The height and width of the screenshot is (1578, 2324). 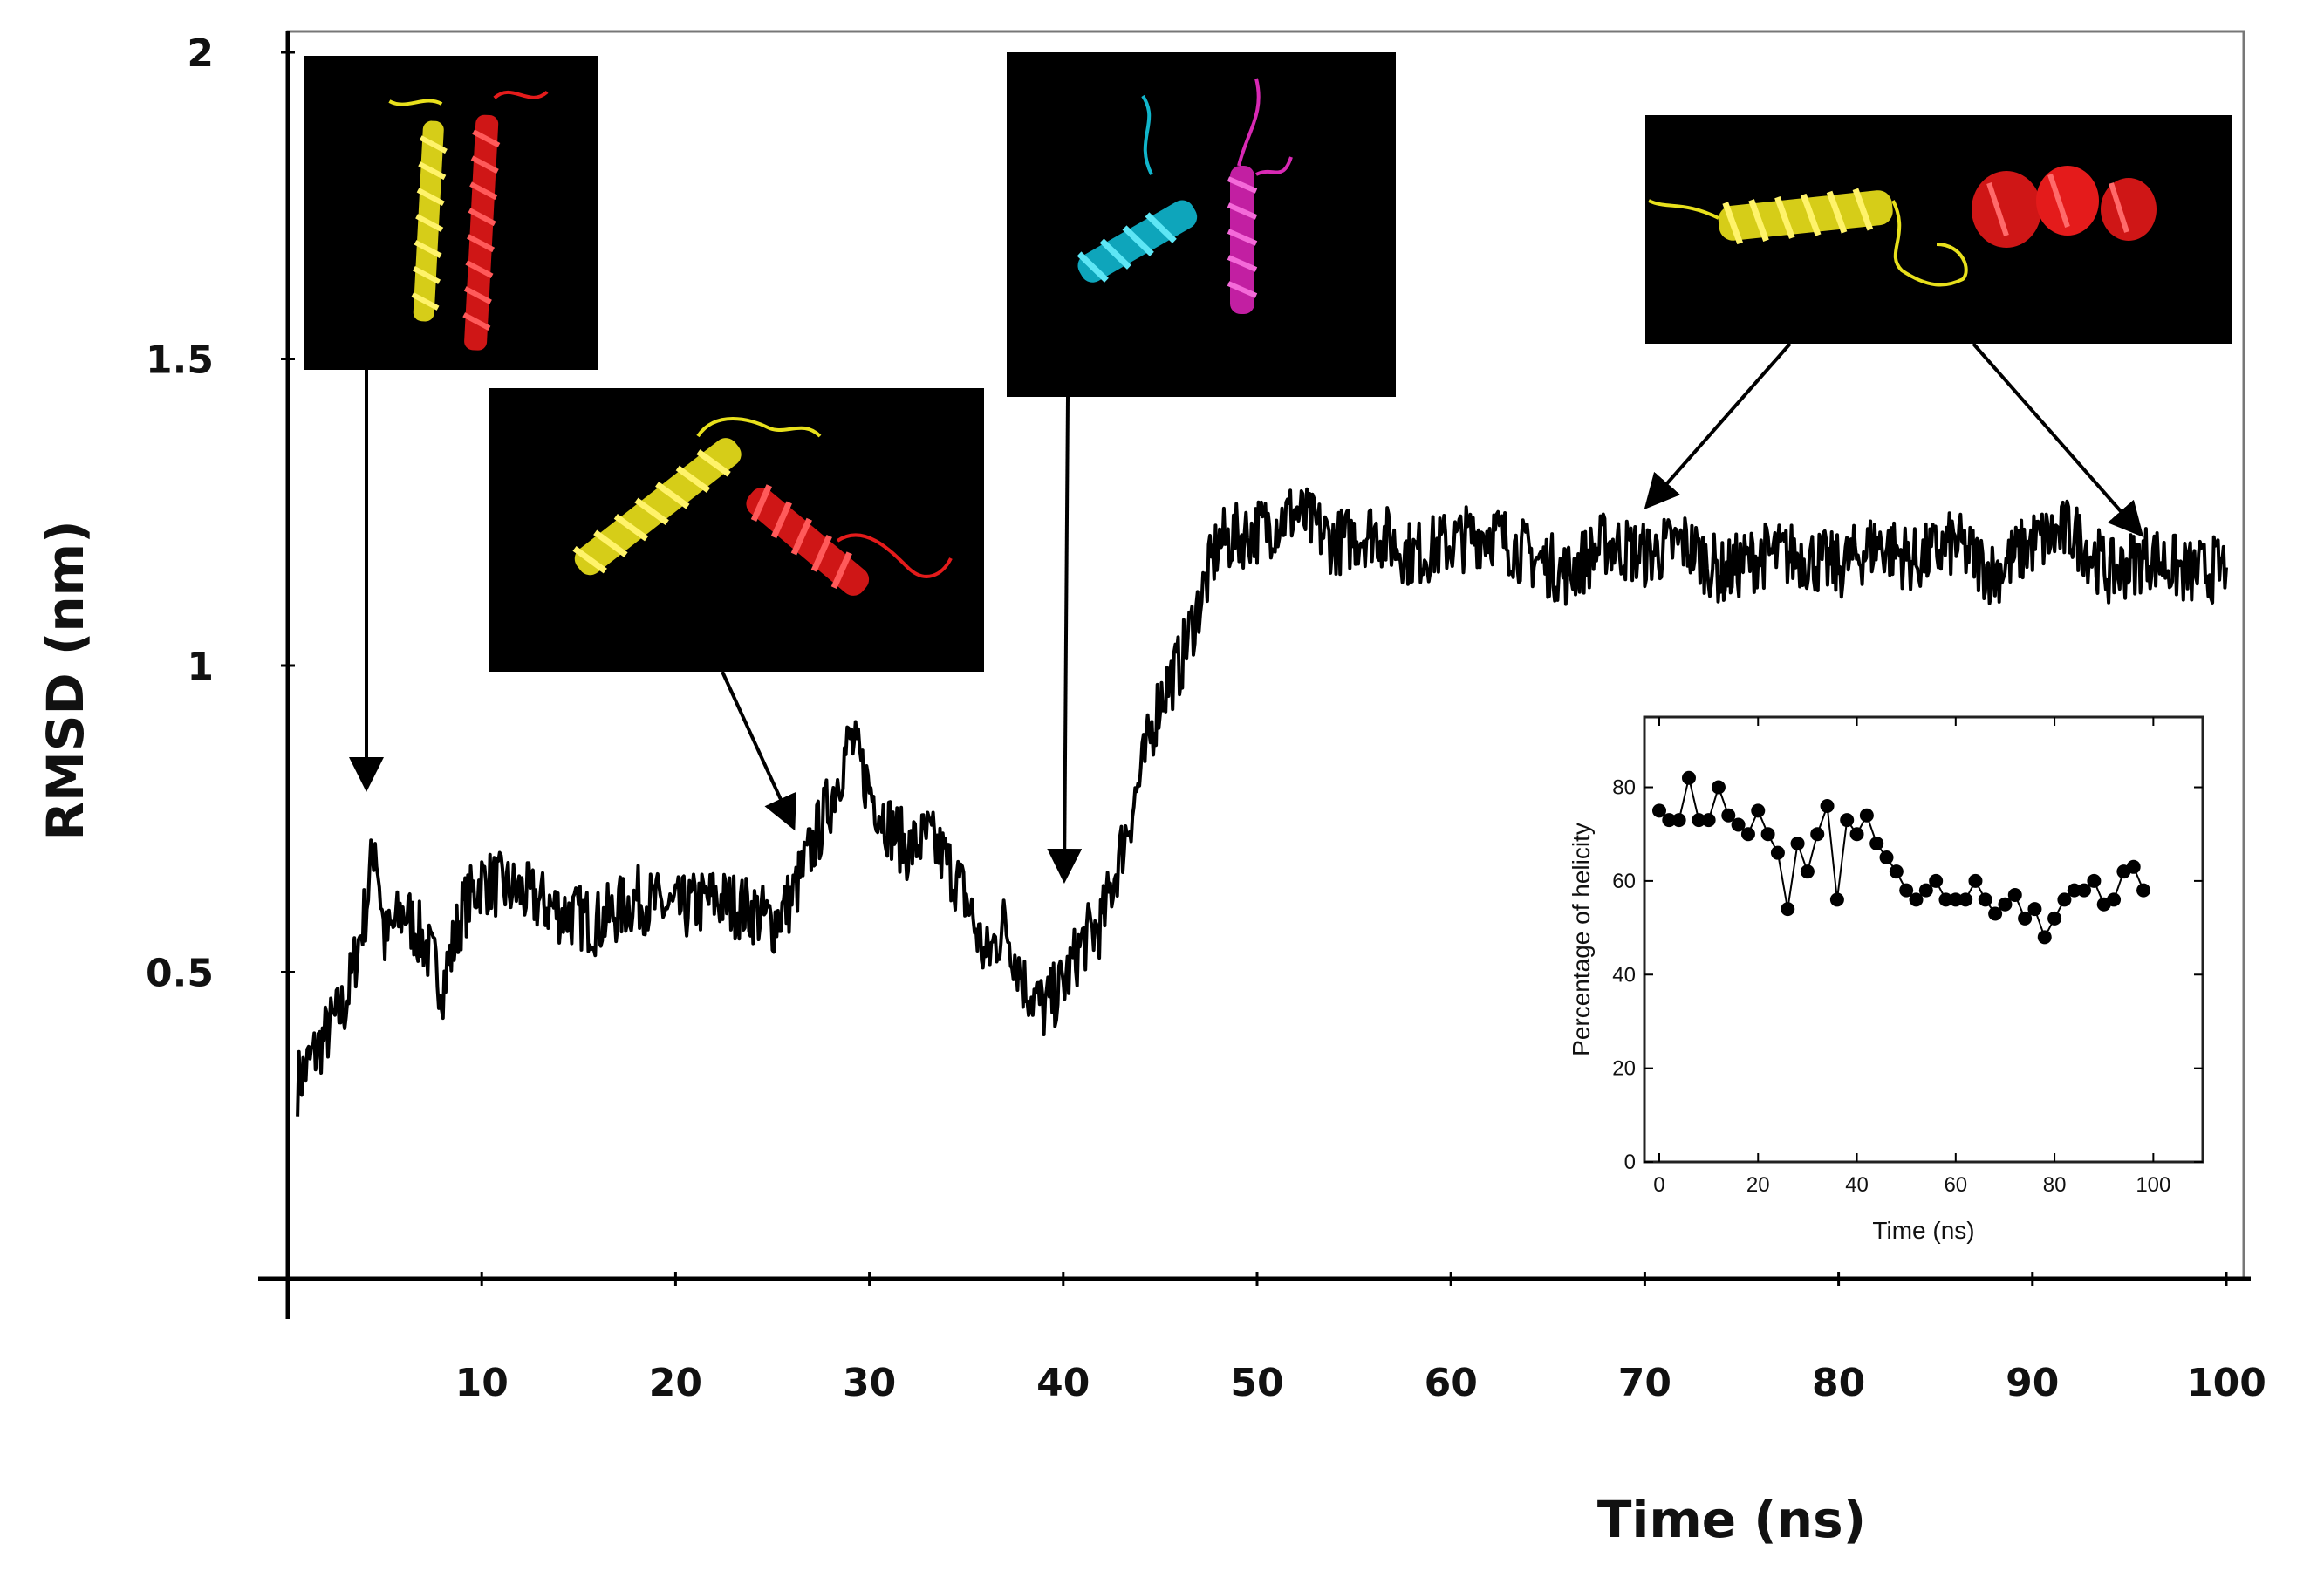 What do you see at coordinates (180, 513) in the screenshot?
I see `y-tick-labels: 0.5 1 1.5 2` at bounding box center [180, 513].